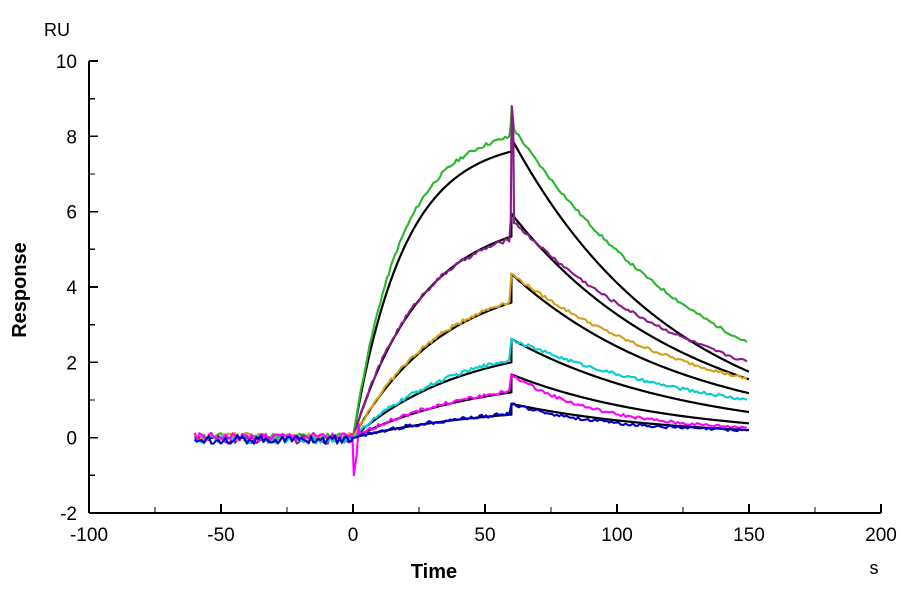 The width and height of the screenshot is (900, 600). I want to click on x-tick-label: 0, so click(353, 535).